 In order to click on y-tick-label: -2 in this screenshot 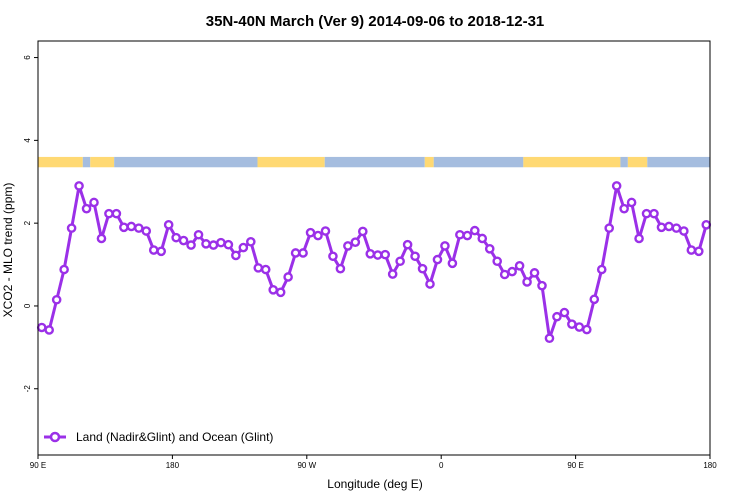, I will do `click(27, 389)`.